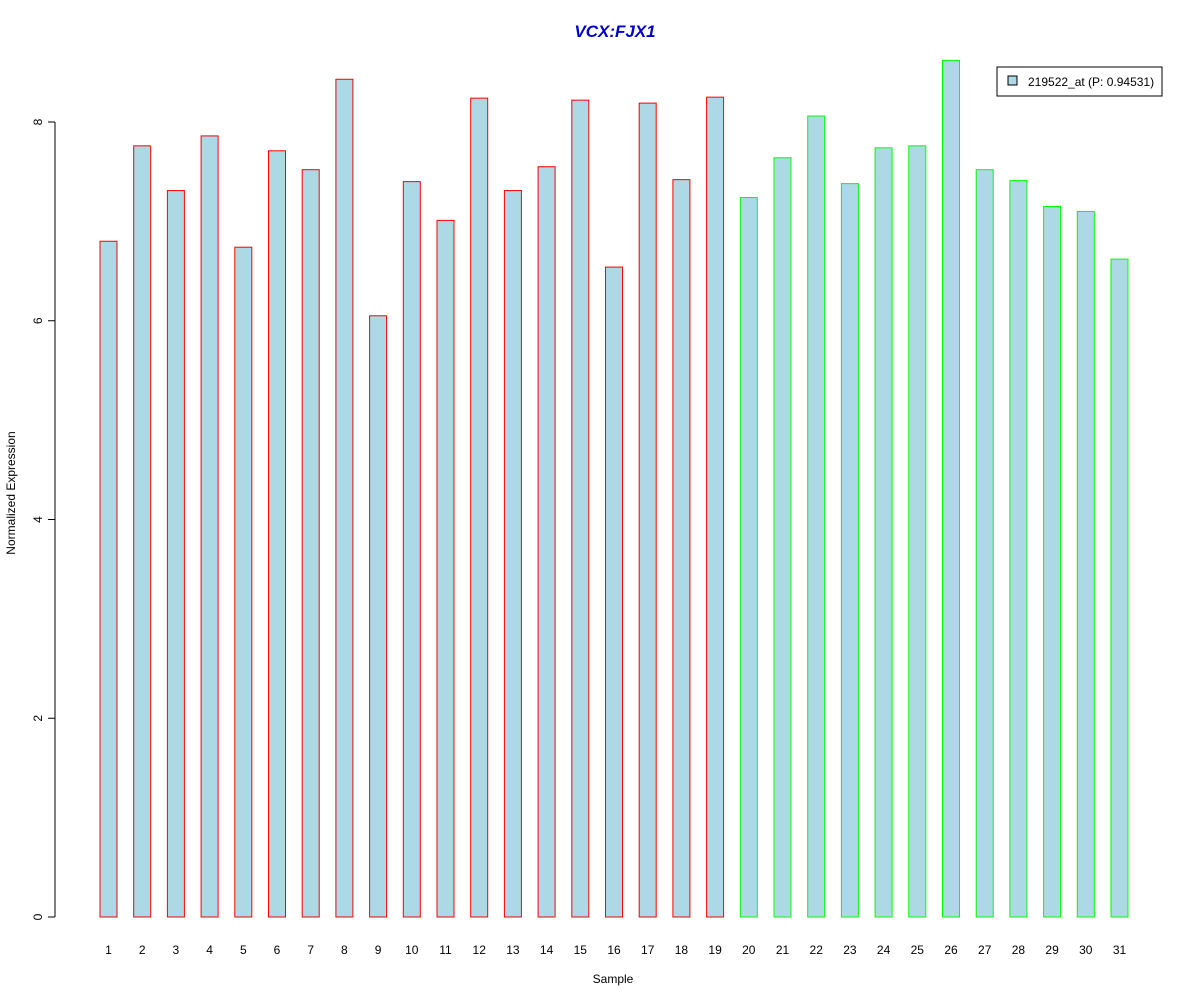  I want to click on legend-swatch, so click(1012, 80).